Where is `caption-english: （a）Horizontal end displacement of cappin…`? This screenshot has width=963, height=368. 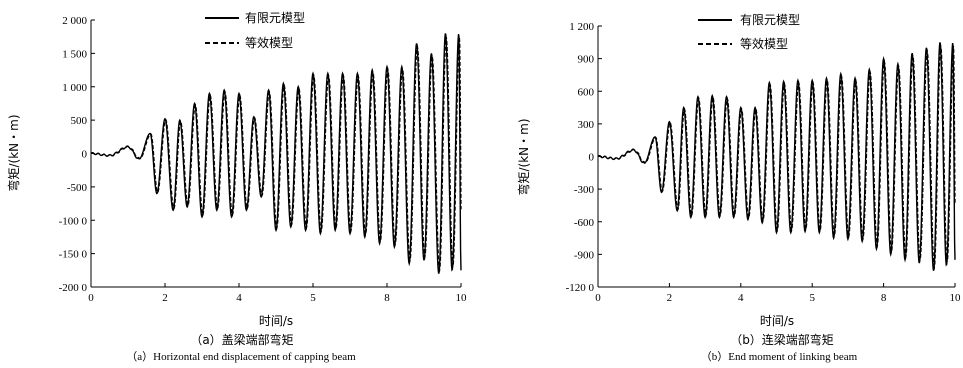
caption-english: （a）Horizontal end displacement of cappin… is located at coordinates (241, 356).